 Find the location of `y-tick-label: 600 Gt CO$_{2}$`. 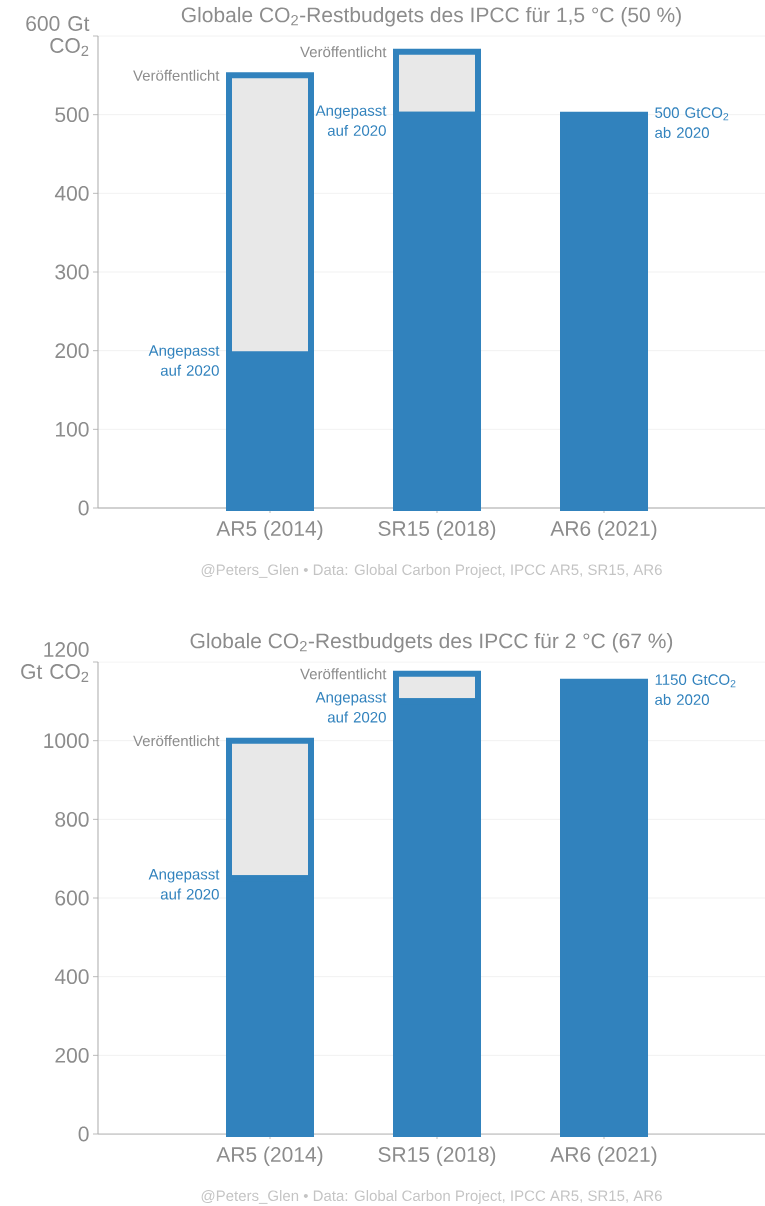

y-tick-label: 600 Gt CO$_{2}$ is located at coordinates (58, 36).